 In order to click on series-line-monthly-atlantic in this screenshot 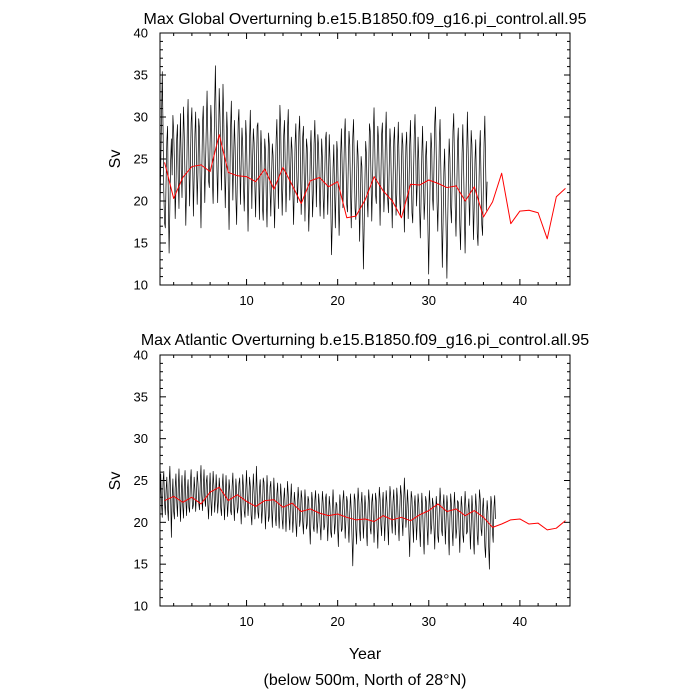, I will do `click(327, 517)`.